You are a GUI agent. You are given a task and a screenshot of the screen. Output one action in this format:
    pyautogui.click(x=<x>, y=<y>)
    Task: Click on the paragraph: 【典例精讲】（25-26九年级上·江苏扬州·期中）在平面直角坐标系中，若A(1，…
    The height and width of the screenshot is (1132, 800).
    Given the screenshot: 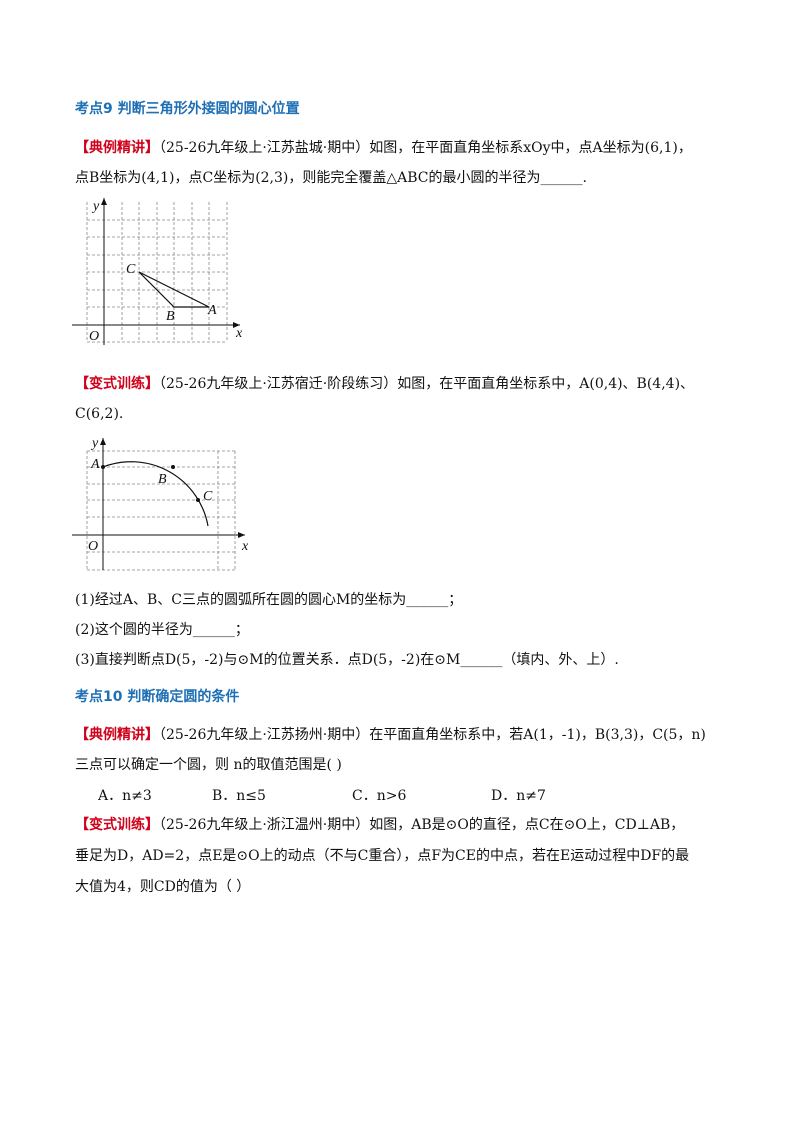 What is the action you would take?
    pyautogui.click(x=390, y=735)
    